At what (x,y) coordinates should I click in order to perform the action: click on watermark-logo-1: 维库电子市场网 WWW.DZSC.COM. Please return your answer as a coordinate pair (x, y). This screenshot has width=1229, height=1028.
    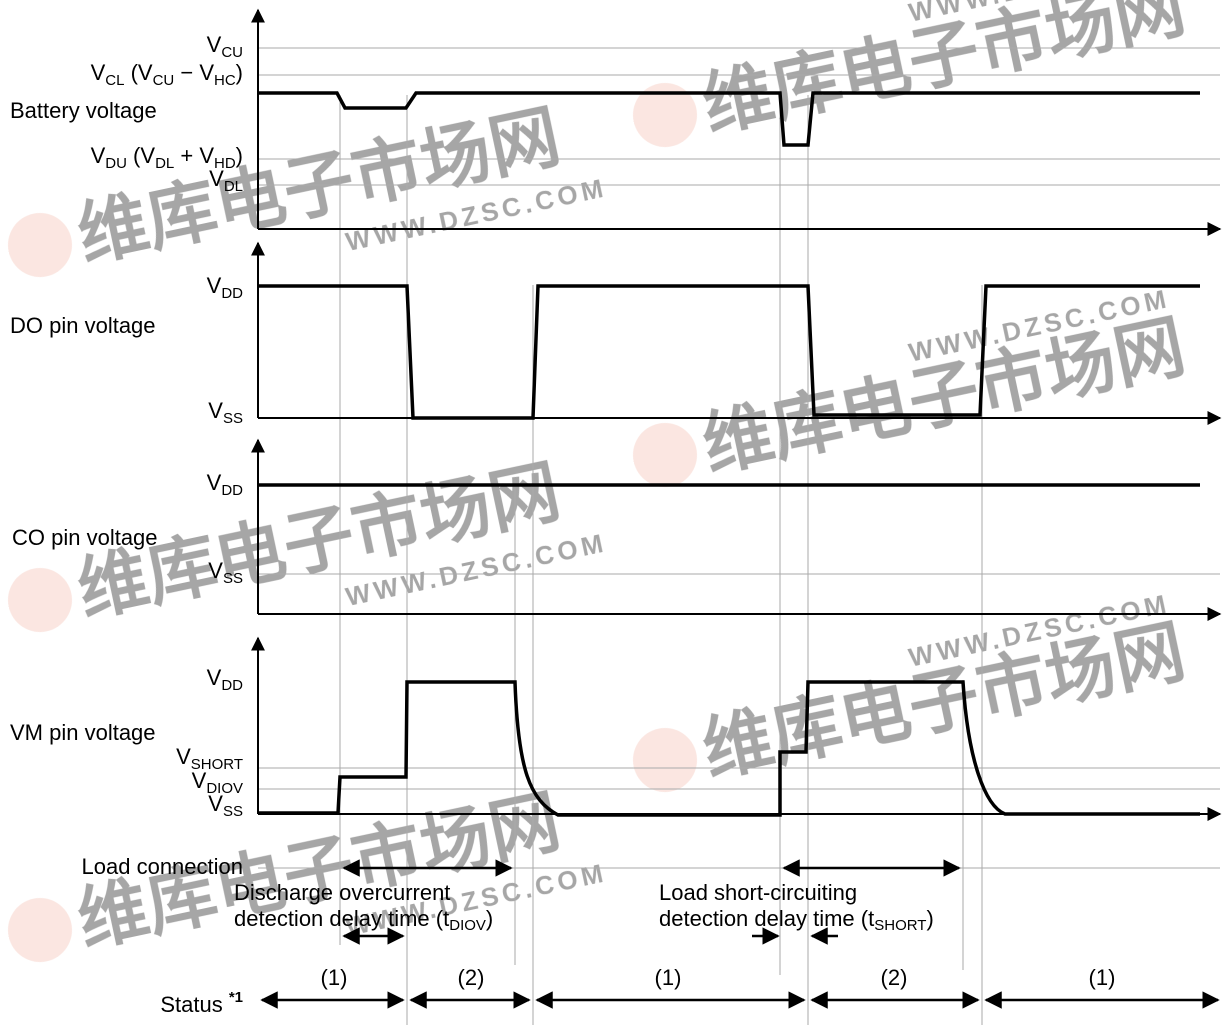
    Looking at the image, I should click on (309, 186).